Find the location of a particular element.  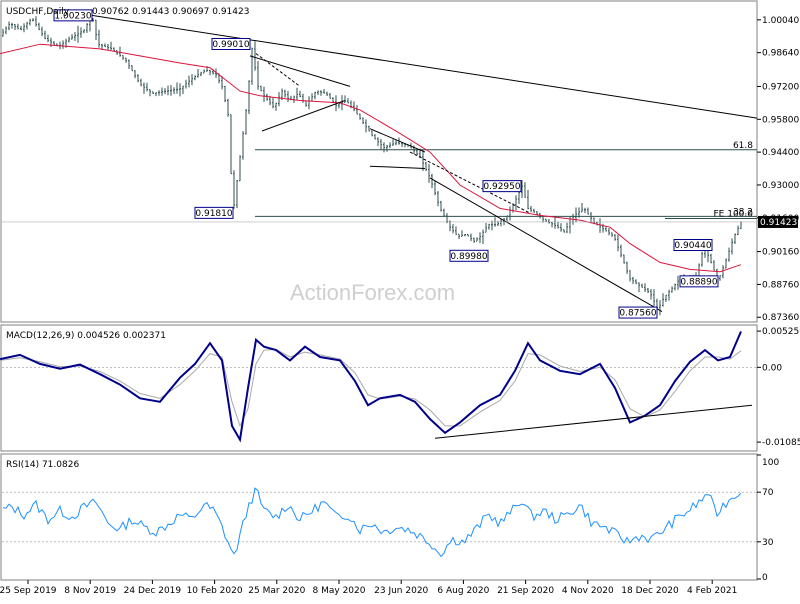

price-label: 0.90440 is located at coordinates (692, 246).